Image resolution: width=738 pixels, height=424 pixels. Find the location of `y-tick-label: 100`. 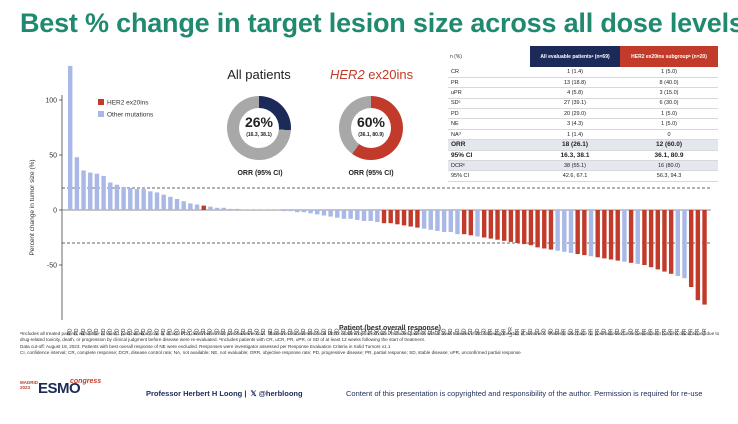

y-tick-label: 100 is located at coordinates (51, 101).